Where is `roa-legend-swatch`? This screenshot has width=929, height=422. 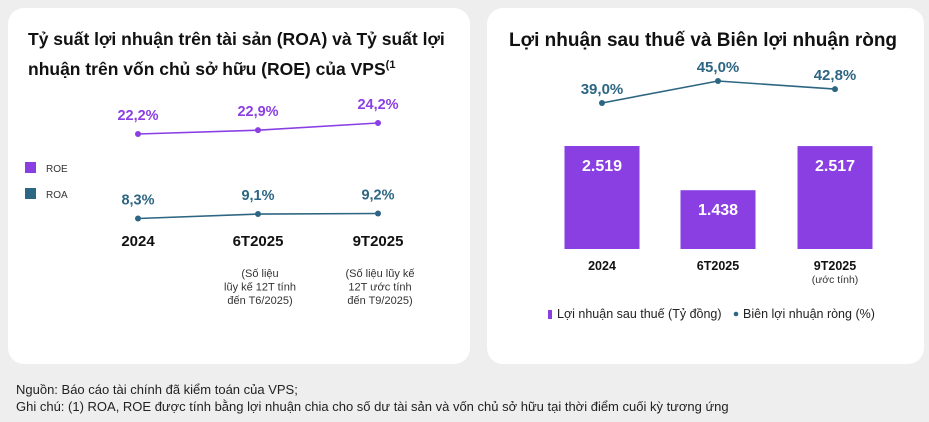 roa-legend-swatch is located at coordinates (30, 193).